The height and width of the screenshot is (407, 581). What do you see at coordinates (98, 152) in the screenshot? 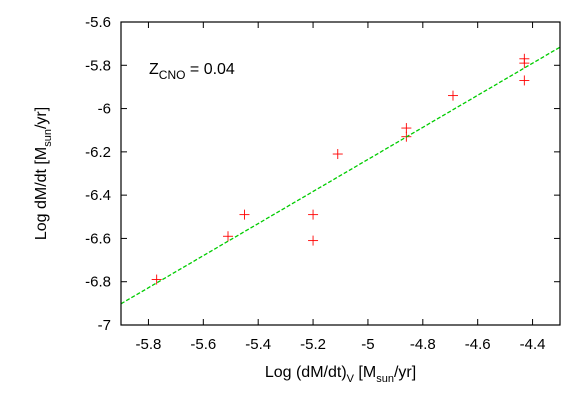
I see `y-tick-label: -6.2` at bounding box center [98, 152].